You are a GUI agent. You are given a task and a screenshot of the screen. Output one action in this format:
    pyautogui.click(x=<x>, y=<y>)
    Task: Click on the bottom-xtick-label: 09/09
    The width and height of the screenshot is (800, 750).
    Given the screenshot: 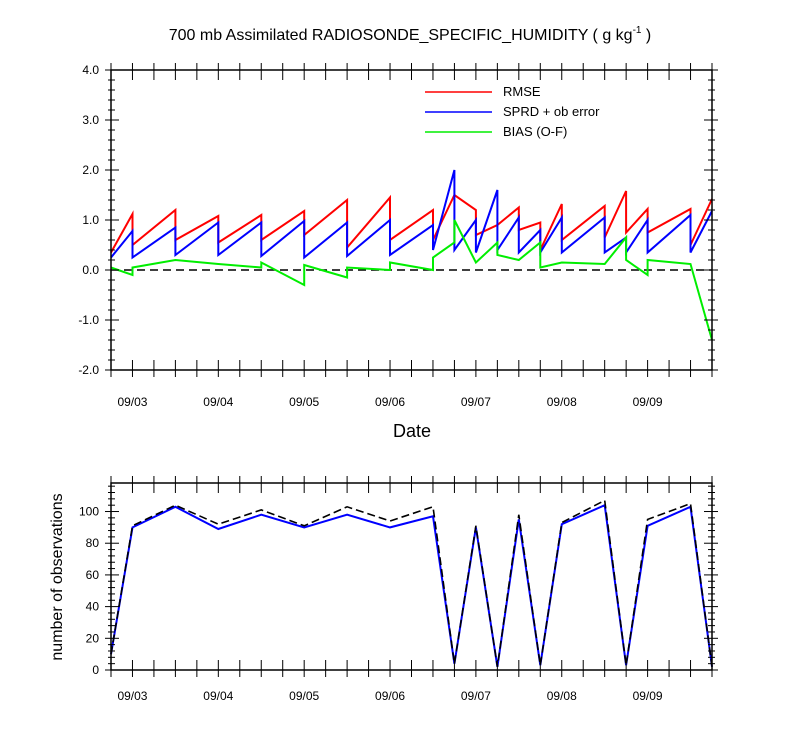 What is the action you would take?
    pyautogui.click(x=648, y=696)
    